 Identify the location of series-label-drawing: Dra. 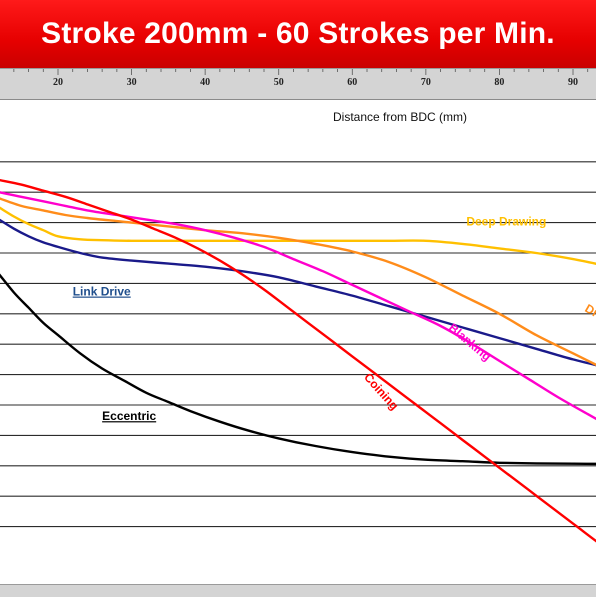
(589, 312).